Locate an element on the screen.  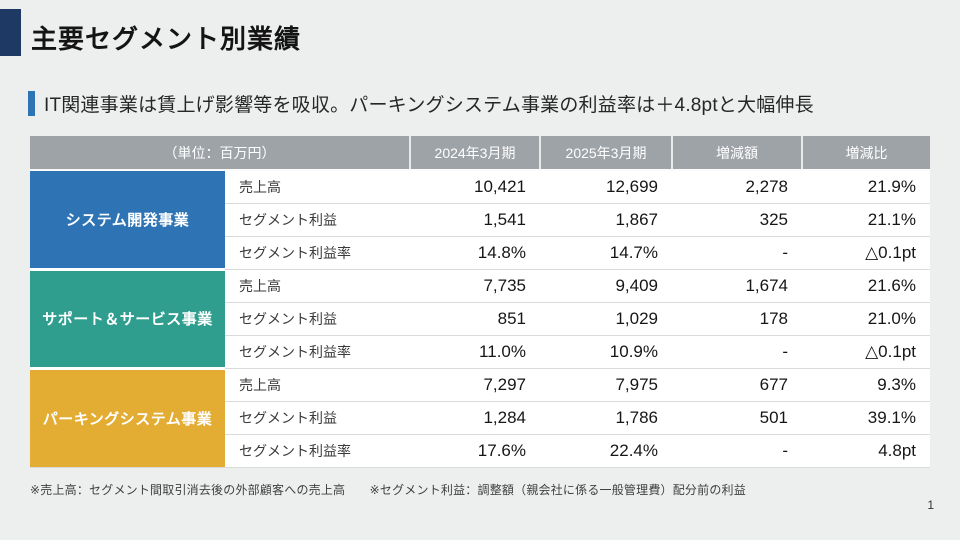
value-cell: 851 is located at coordinates (475, 319).